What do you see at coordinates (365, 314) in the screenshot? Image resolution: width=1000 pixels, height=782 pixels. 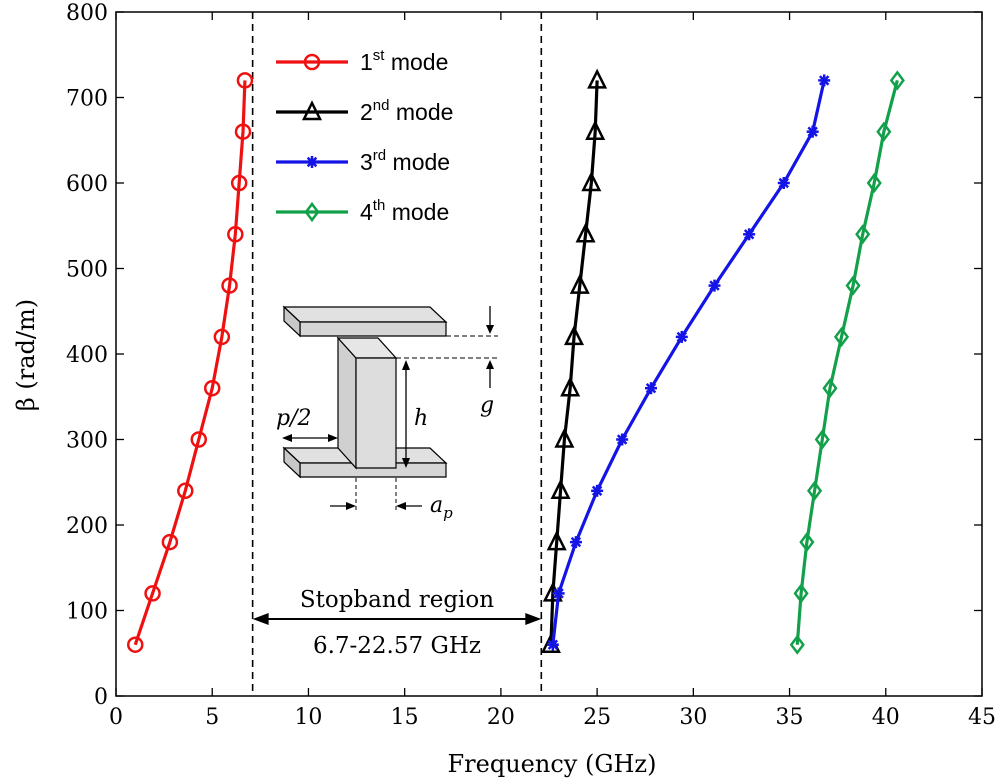 I see `inset-top-plate-top` at bounding box center [365, 314].